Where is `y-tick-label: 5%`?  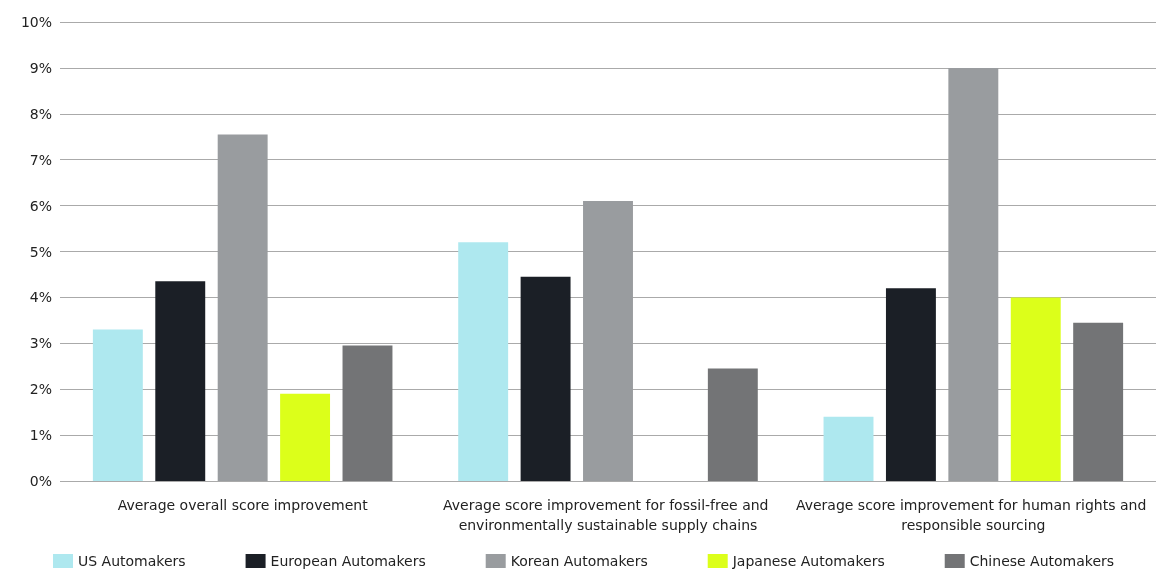 y-tick-label: 5% is located at coordinates (40, 251).